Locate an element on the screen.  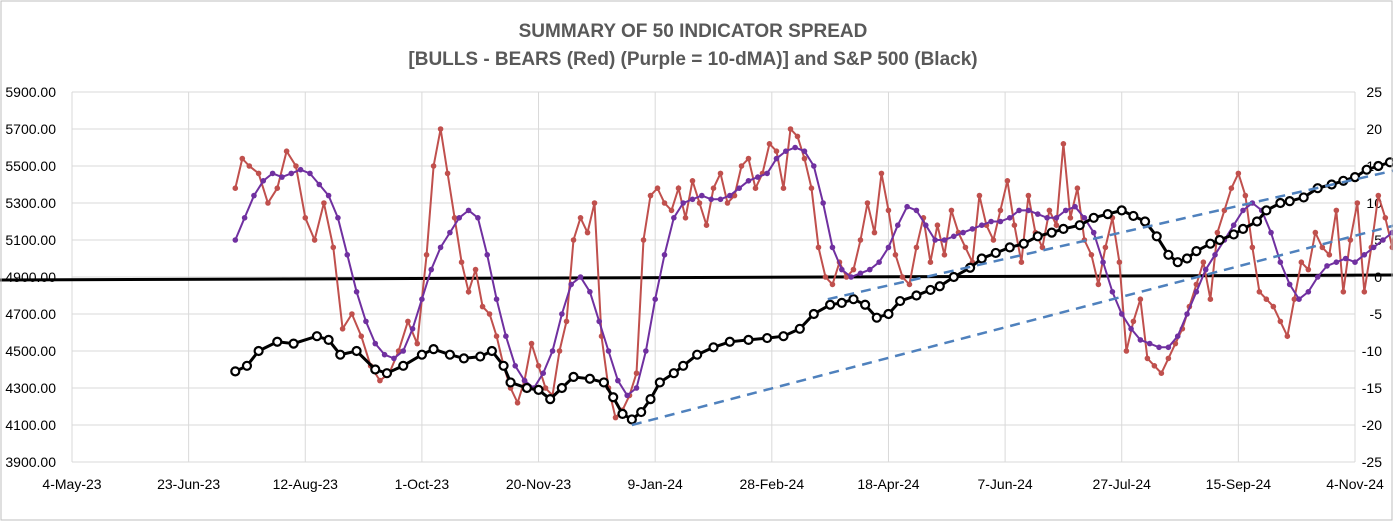
left-axis-tick-label: 5100.00 is located at coordinates (30, 240).